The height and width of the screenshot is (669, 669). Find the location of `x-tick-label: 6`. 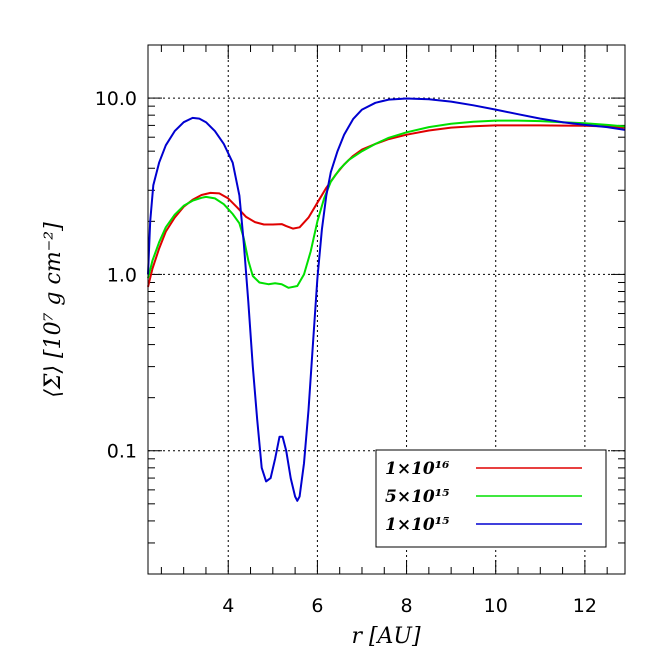

x-tick-label: 6 is located at coordinates (317, 606).